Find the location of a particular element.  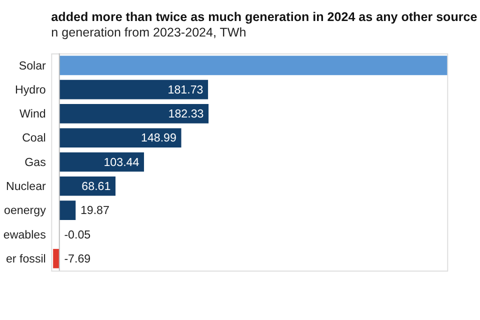

chart-title: added more than twice as much generation in 2024 as any other source is located at coordinates (264, 17).